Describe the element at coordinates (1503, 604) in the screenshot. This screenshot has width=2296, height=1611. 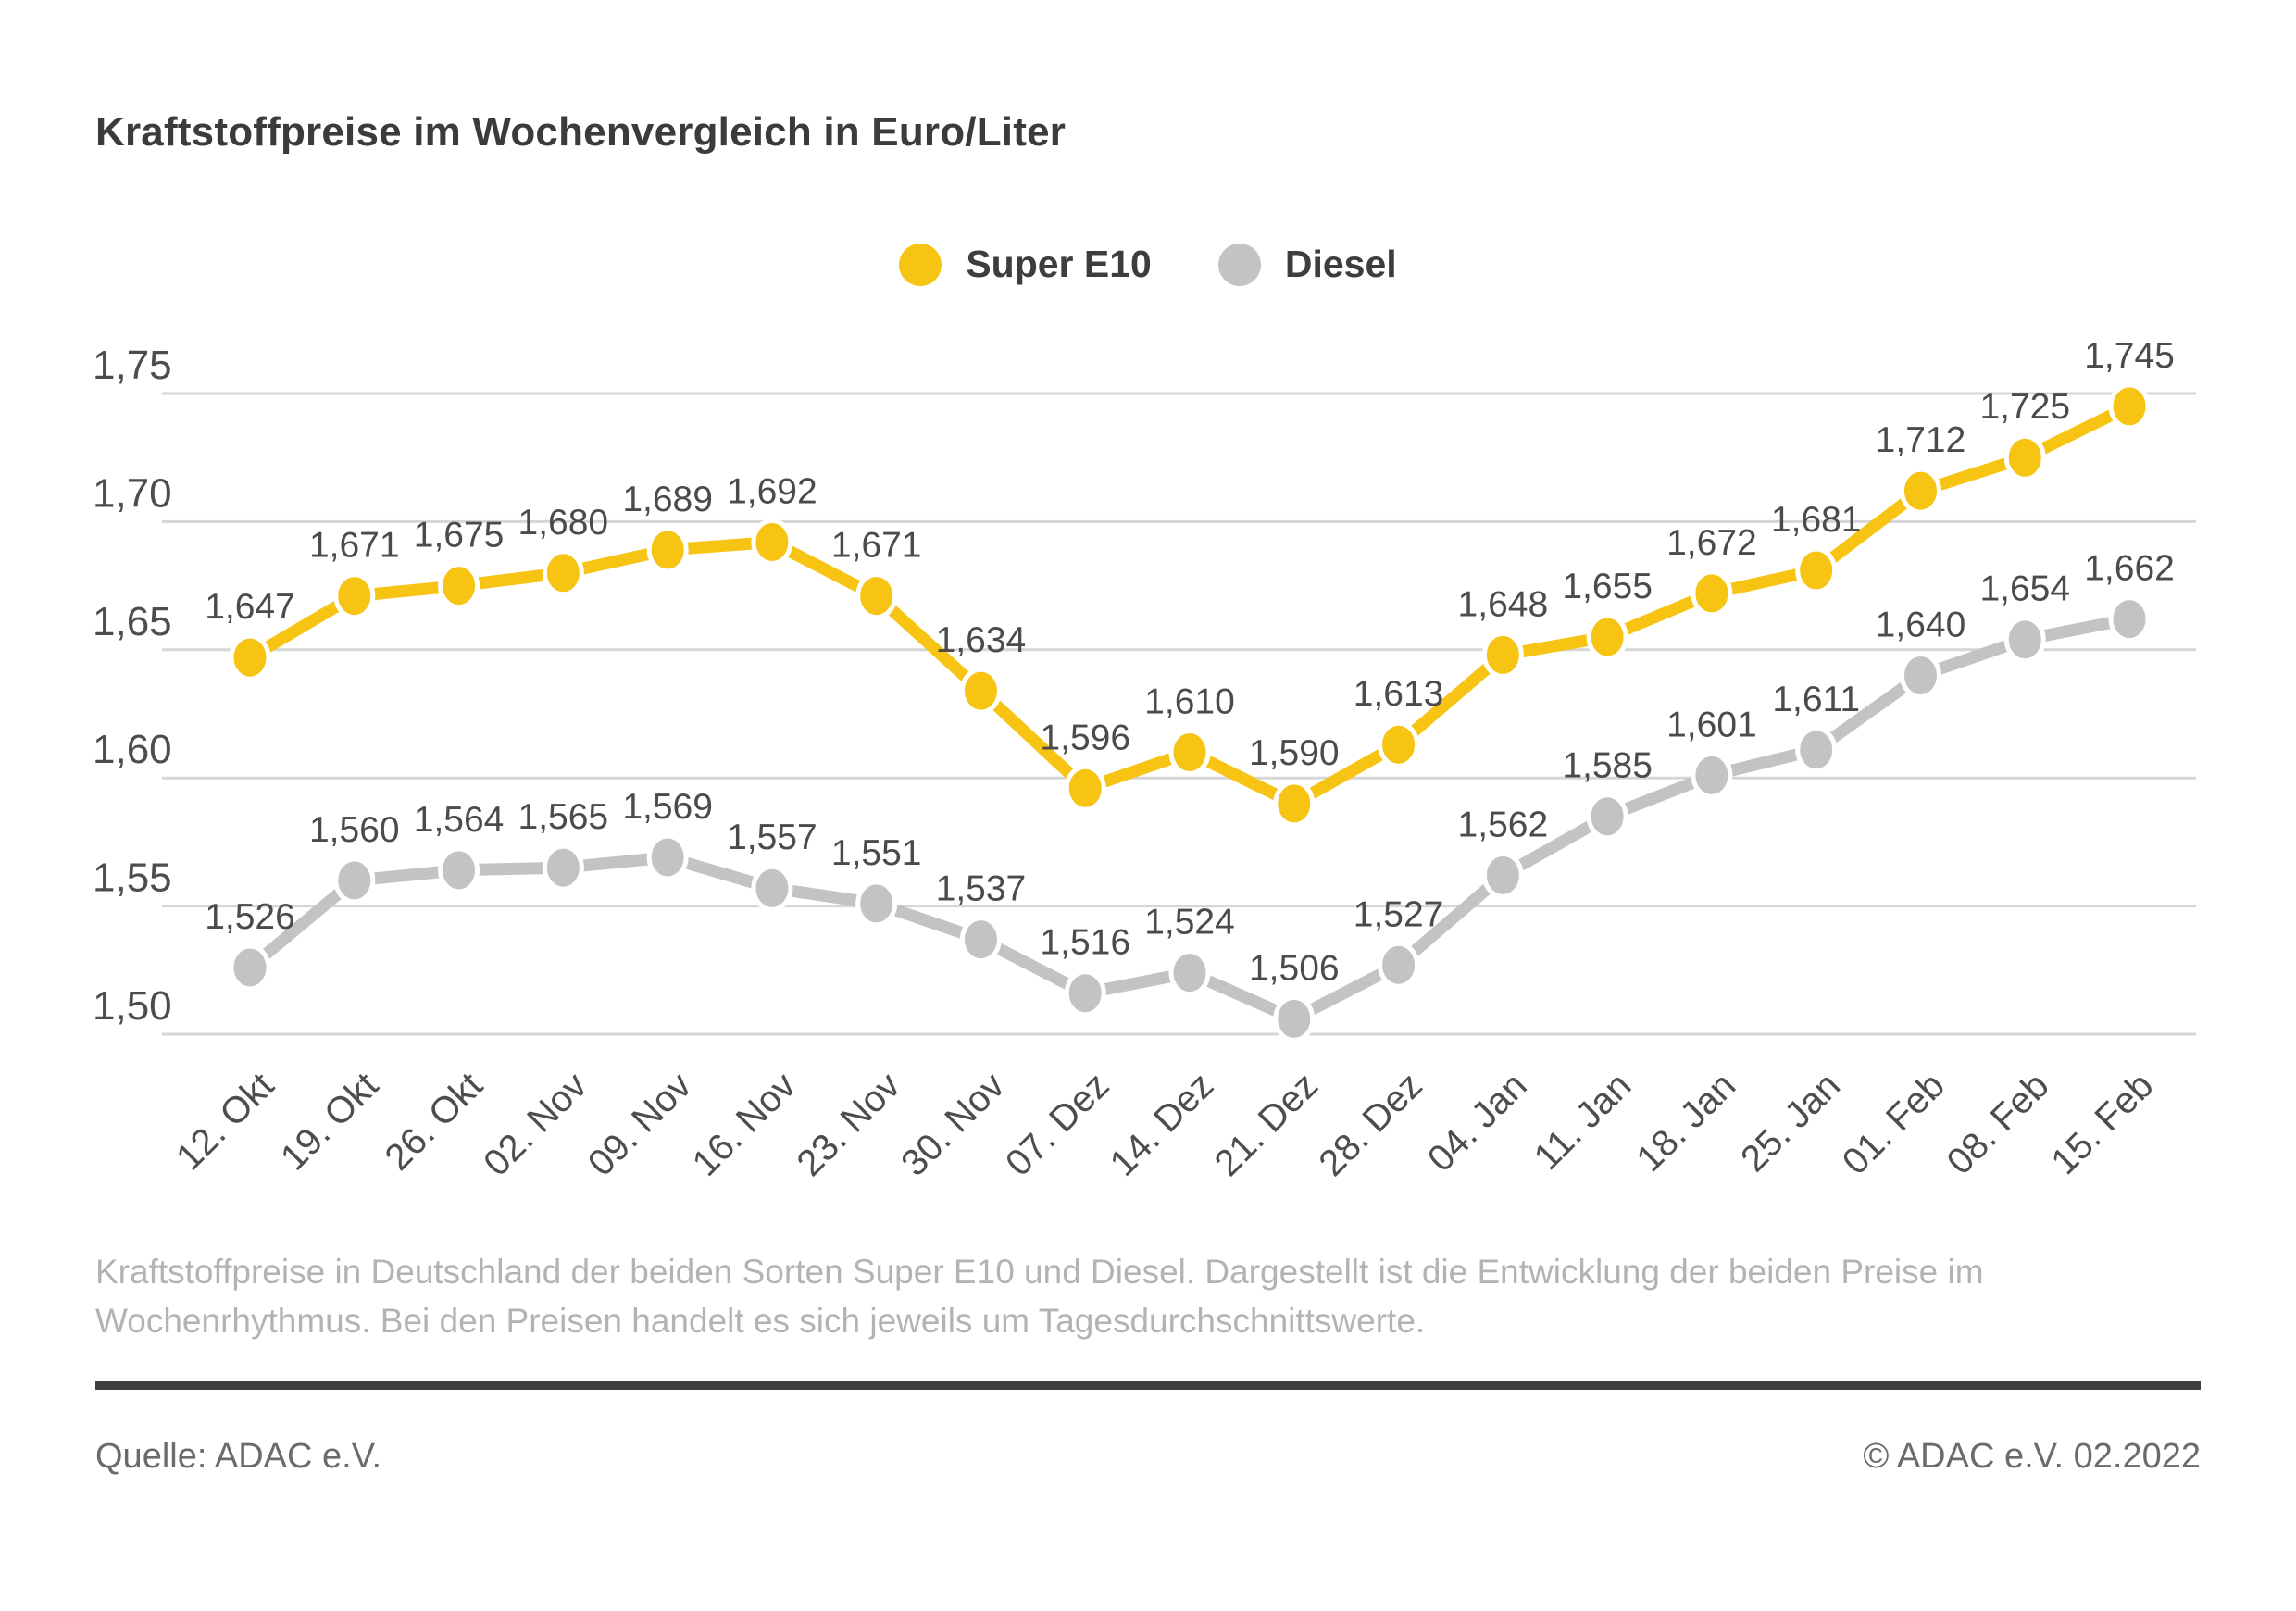
I see `data-point-label: 1,648` at that location.